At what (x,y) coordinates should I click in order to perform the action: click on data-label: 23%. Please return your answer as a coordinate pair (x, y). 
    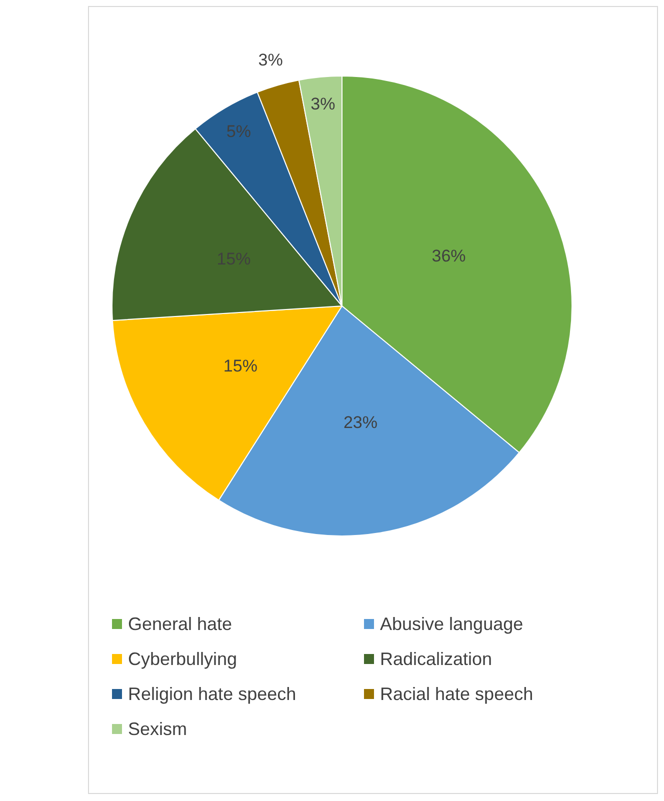
    Looking at the image, I should click on (360, 422).